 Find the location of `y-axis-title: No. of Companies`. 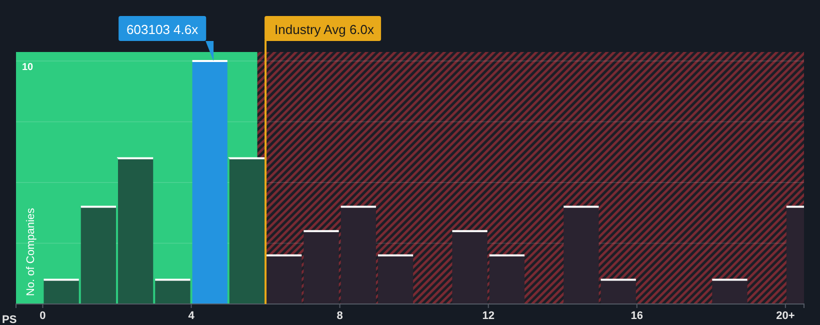

y-axis-title: No. of Companies is located at coordinates (31, 251).